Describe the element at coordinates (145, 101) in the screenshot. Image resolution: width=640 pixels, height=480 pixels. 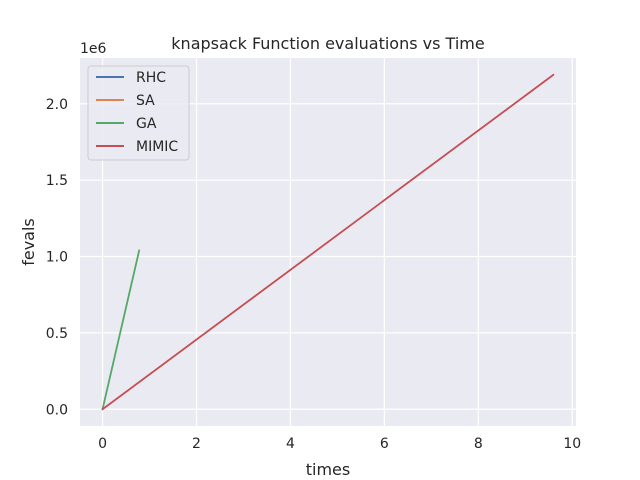
I see `legend-label-sa: SA` at that location.